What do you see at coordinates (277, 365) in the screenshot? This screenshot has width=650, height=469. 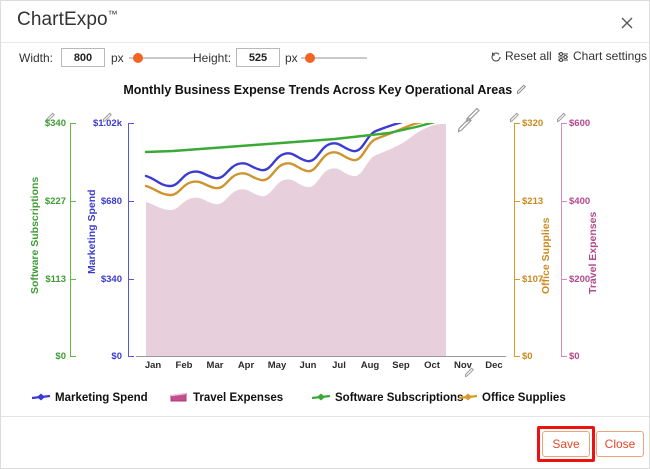 I see `x-axis-label: May` at bounding box center [277, 365].